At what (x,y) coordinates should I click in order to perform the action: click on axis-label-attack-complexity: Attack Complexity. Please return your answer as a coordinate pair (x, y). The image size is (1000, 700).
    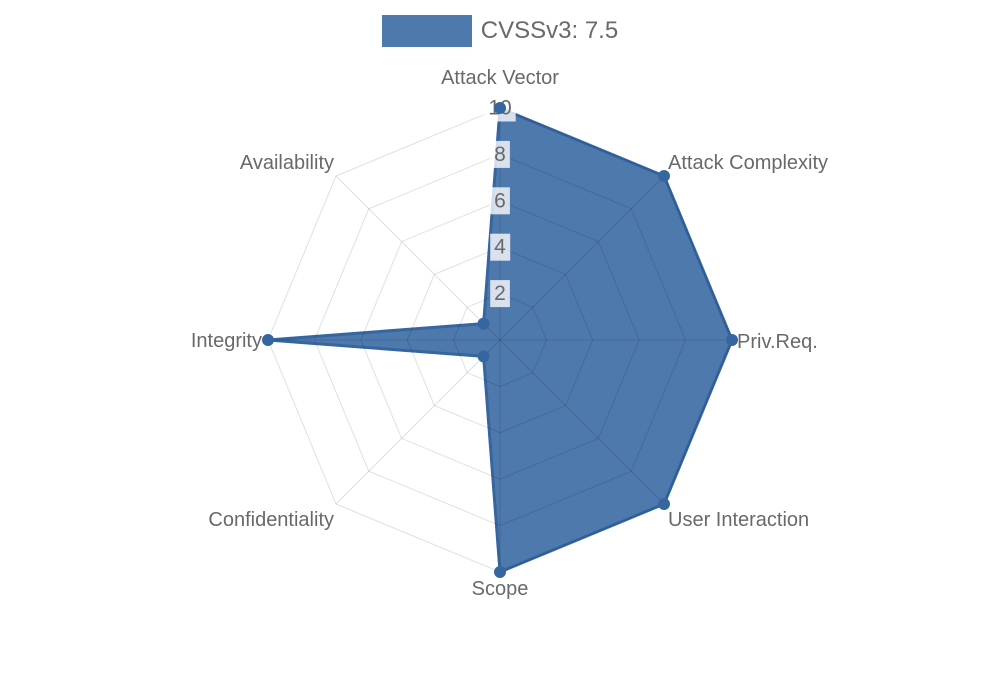
    Looking at the image, I should click on (748, 163).